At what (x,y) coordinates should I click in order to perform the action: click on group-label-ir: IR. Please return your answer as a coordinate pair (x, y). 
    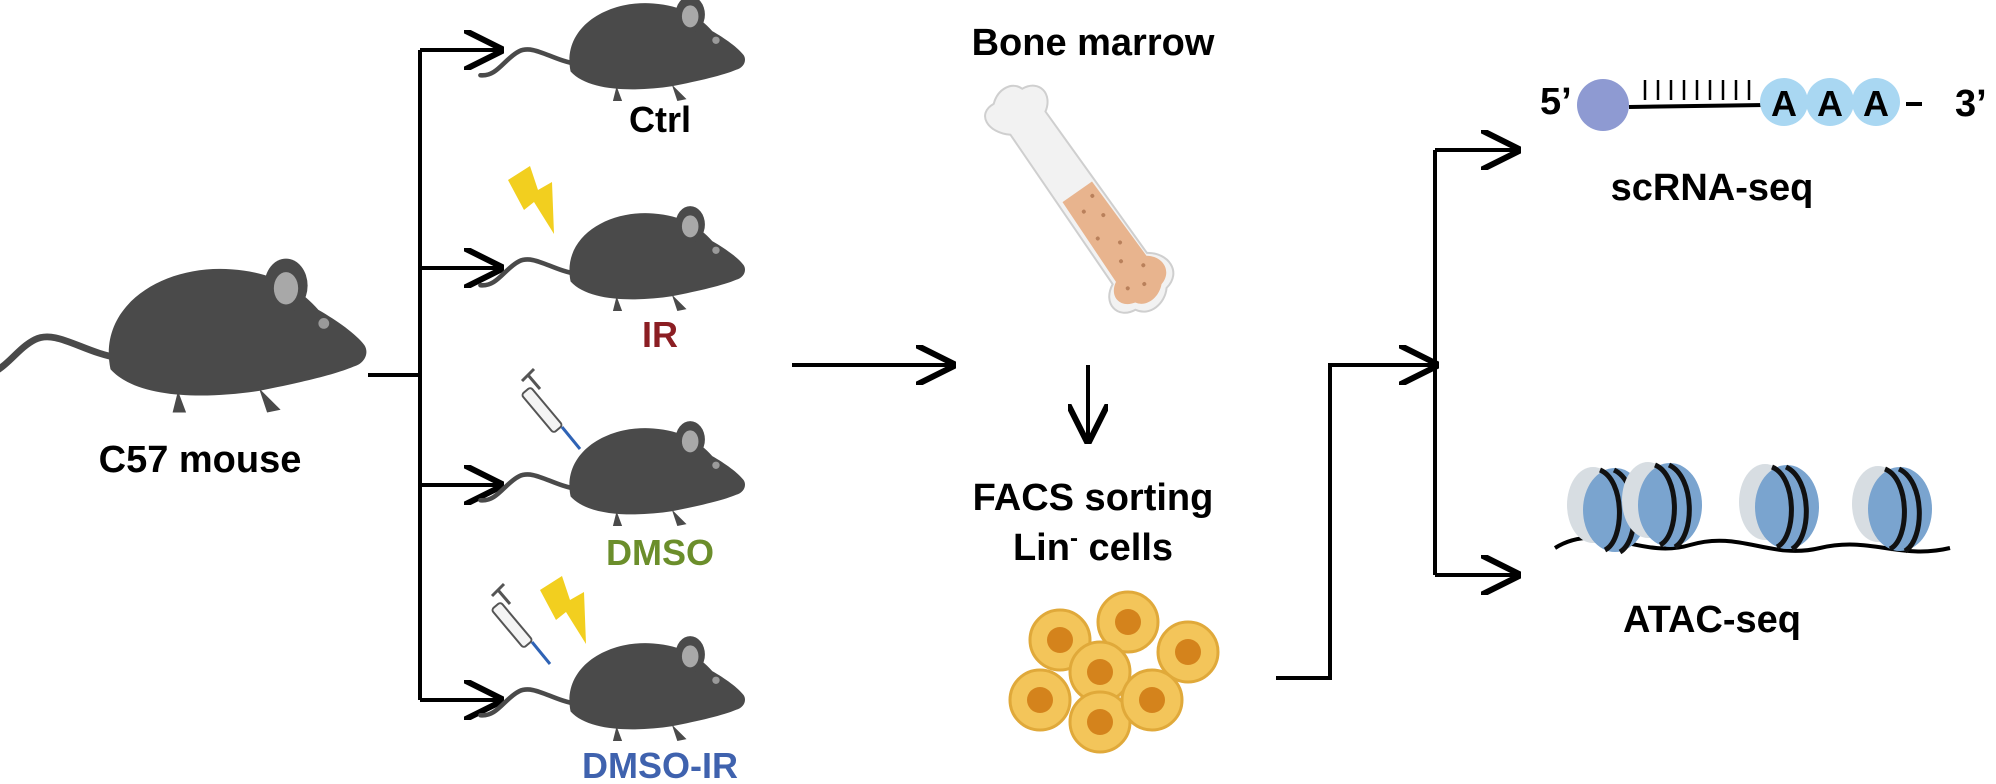
    Looking at the image, I should click on (660, 334).